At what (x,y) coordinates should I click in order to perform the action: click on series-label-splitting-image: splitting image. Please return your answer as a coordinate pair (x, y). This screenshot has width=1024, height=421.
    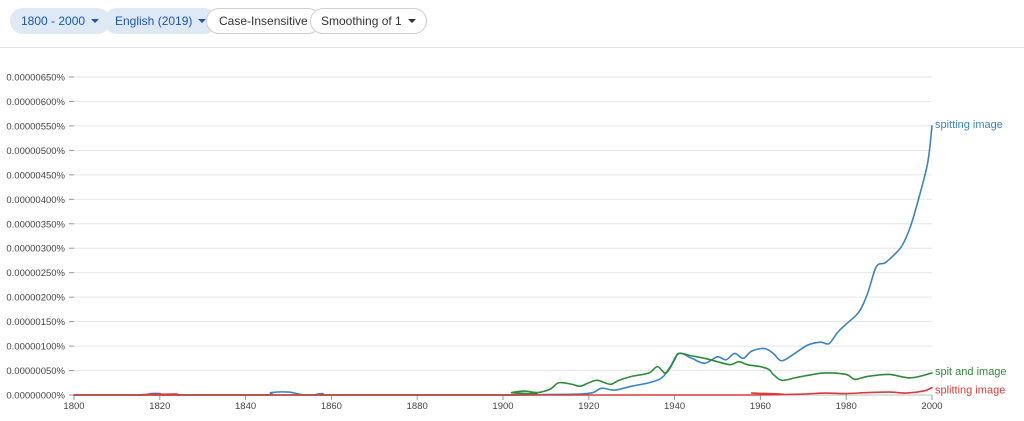
    Looking at the image, I should click on (970, 391).